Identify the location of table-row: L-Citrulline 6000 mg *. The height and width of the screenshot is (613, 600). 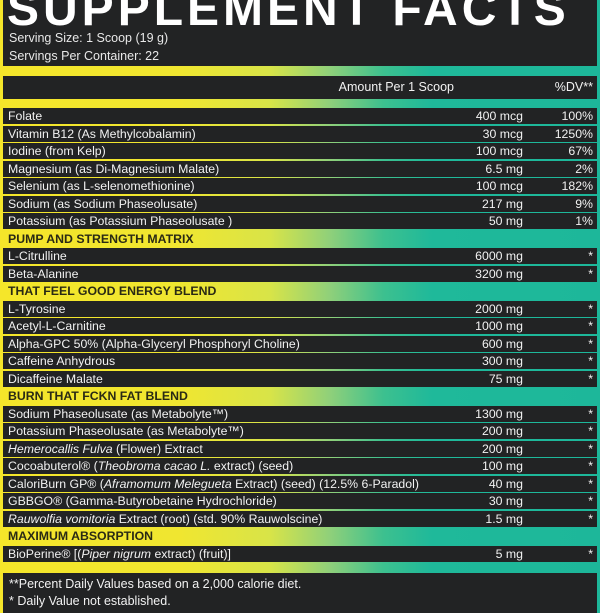
(300, 256).